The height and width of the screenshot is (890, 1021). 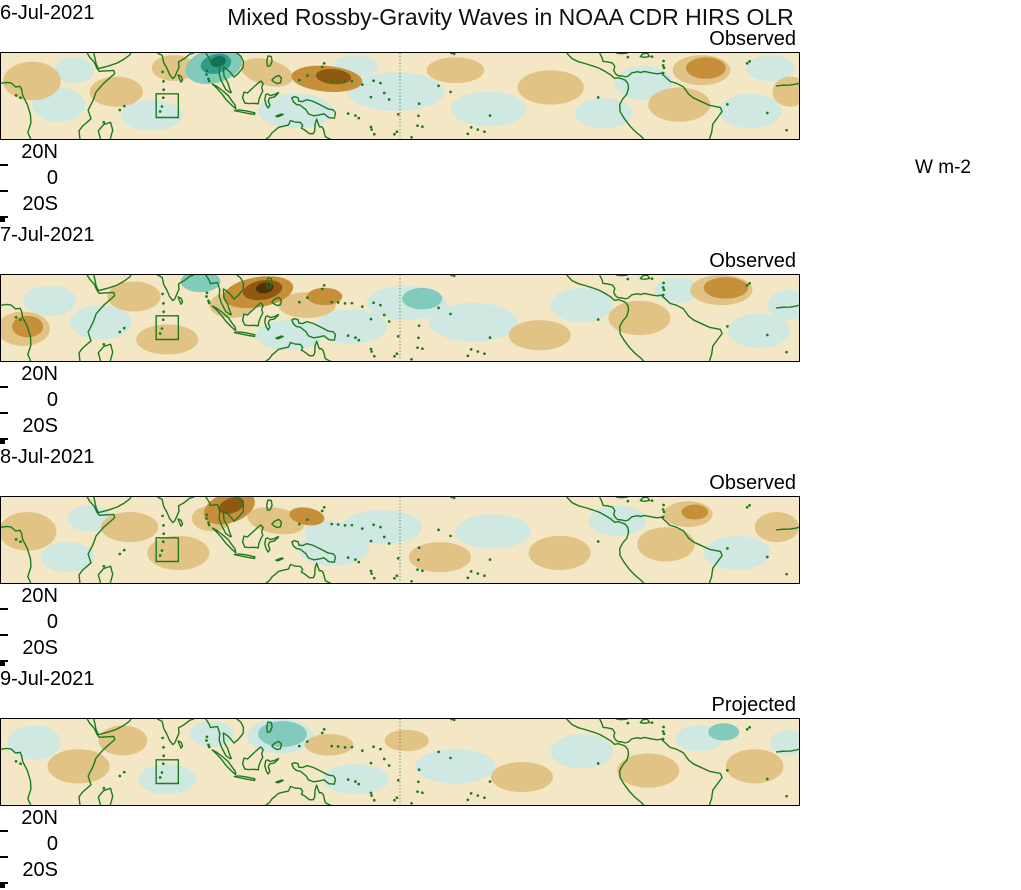 I want to click on panel-status-label: Projected, so click(x=754, y=705).